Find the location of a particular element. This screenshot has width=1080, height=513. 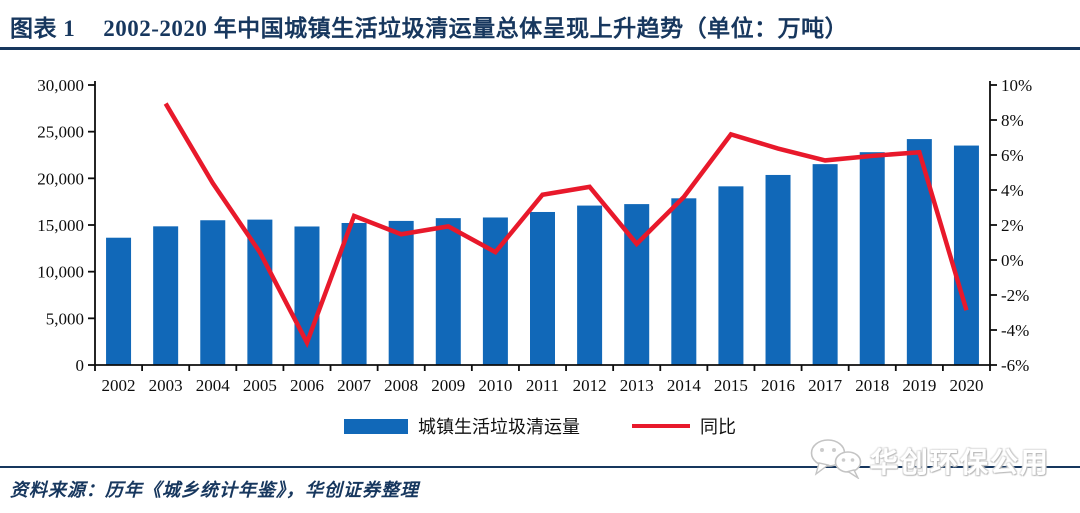

bar-2004 is located at coordinates (213, 292).